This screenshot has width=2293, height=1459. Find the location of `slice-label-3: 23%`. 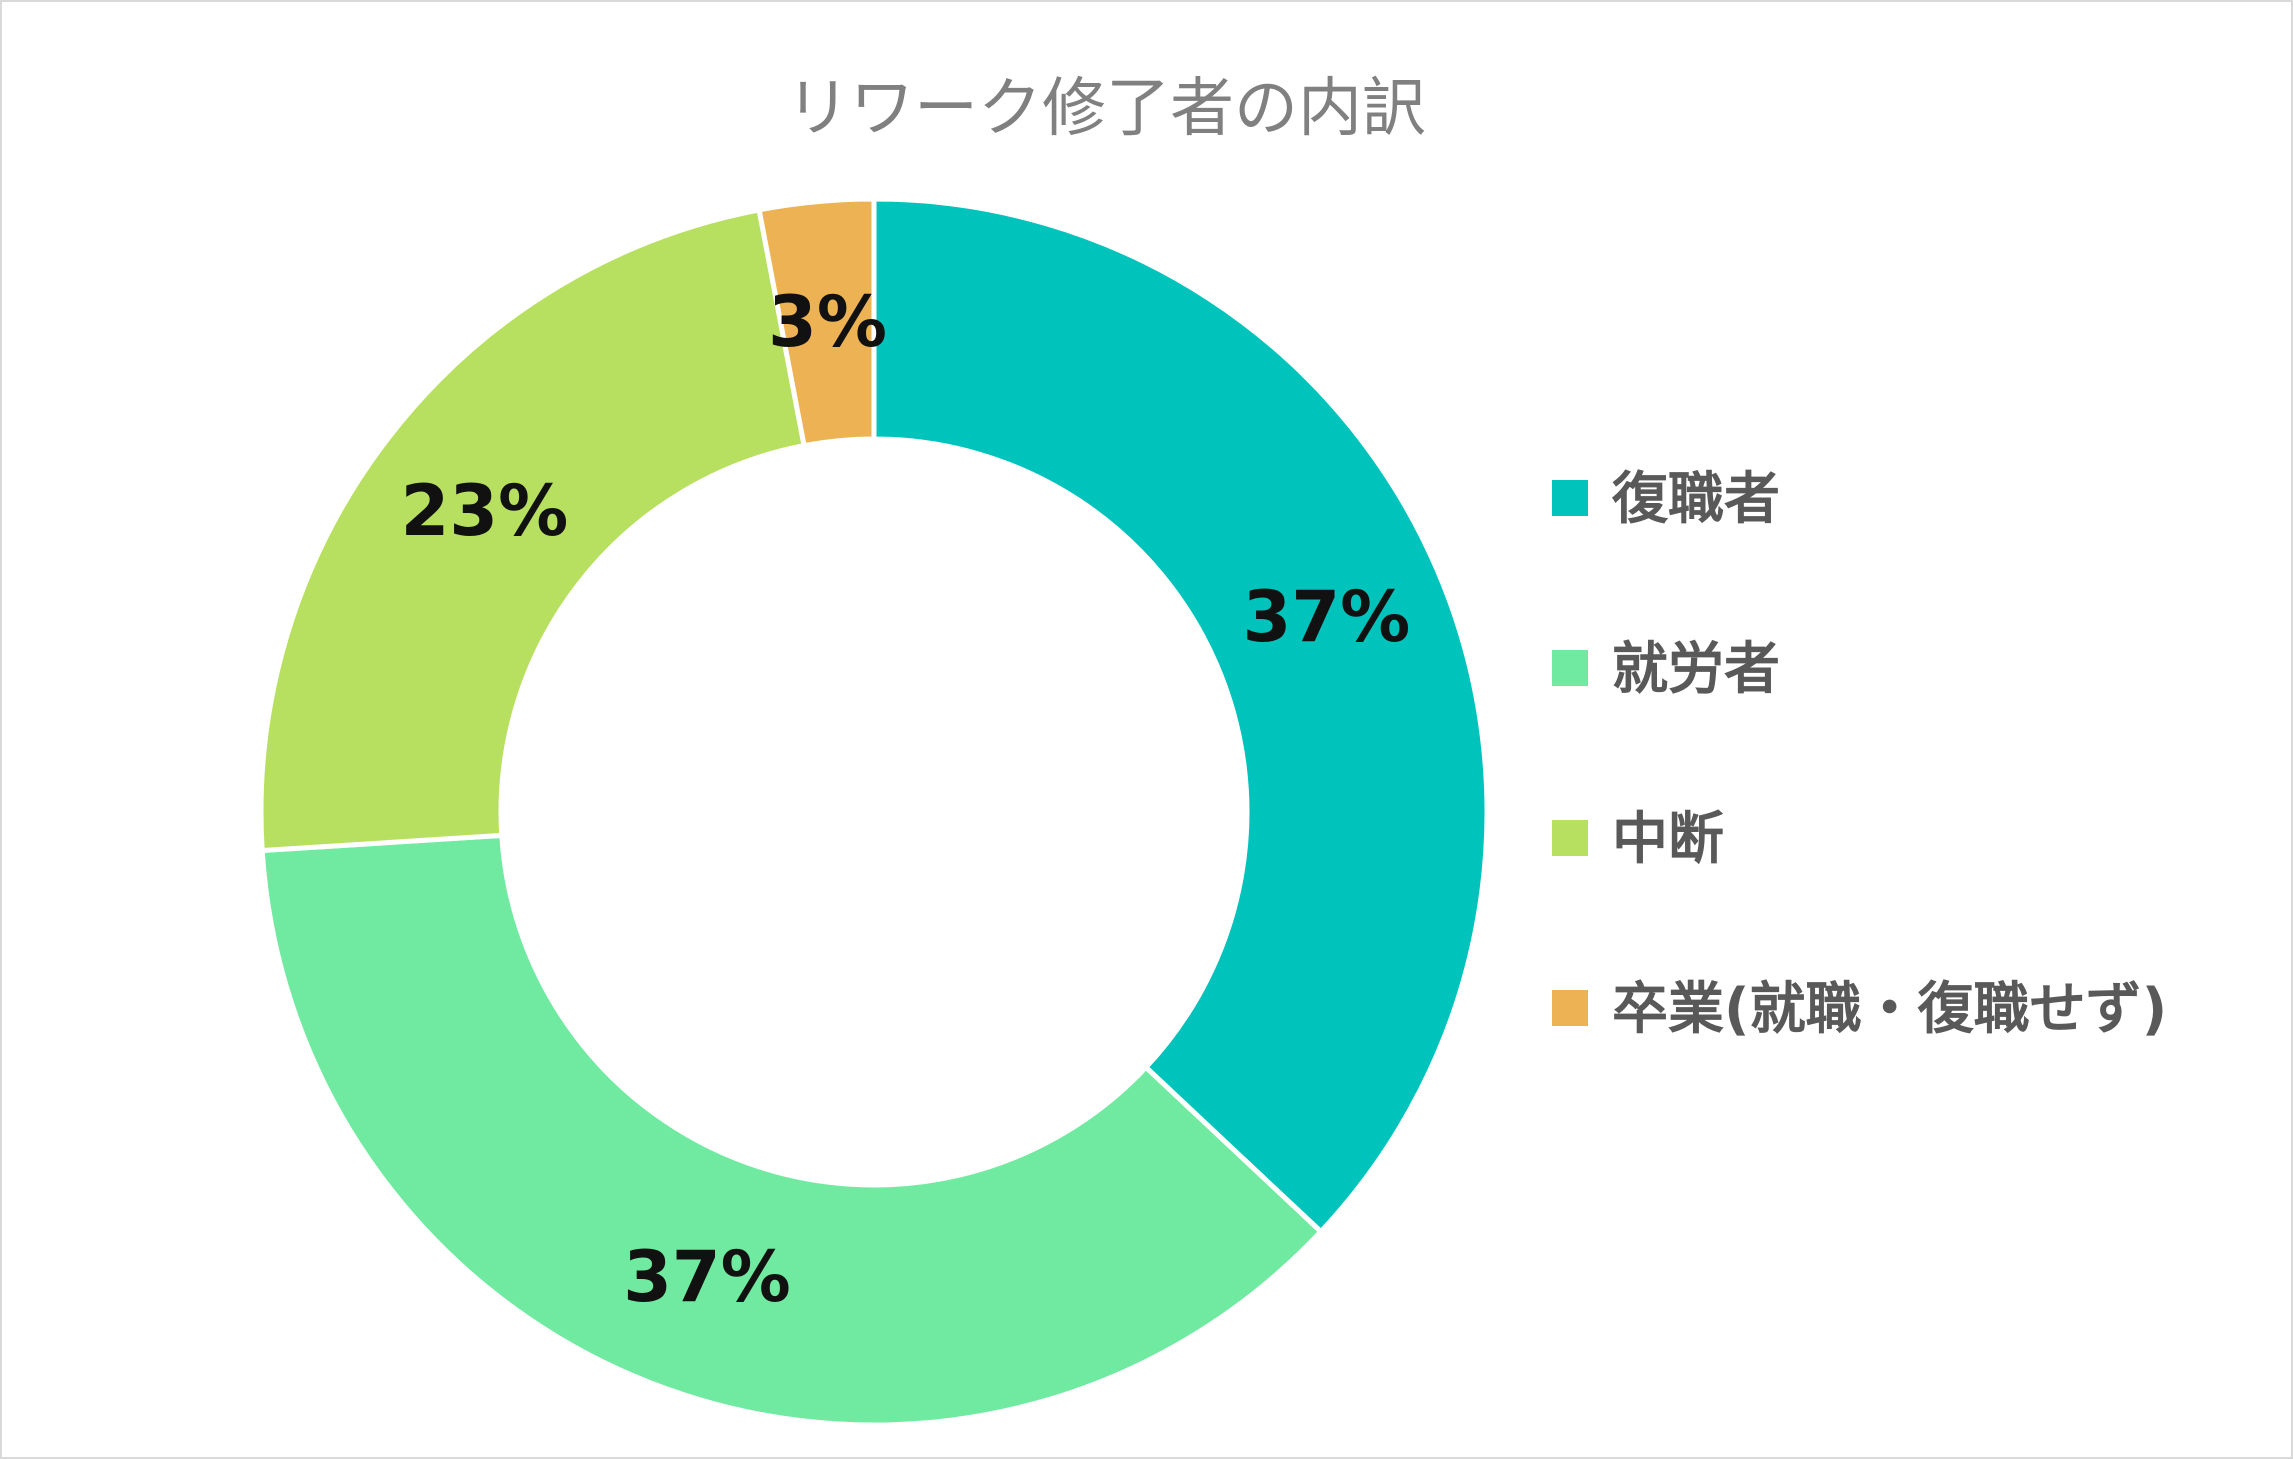

slice-label-3: 23% is located at coordinates (485, 511).